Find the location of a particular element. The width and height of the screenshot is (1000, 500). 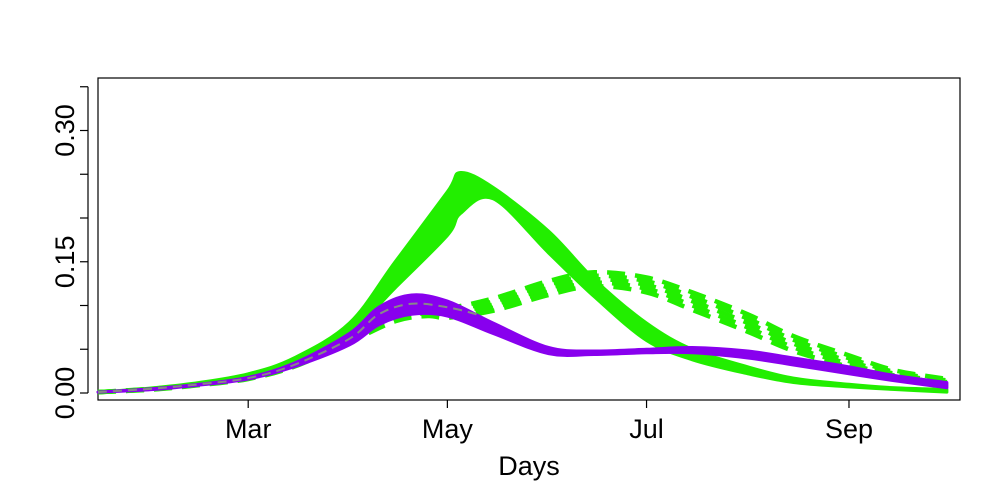

x-axis: Mar May Jul Sep is located at coordinates (549, 422).